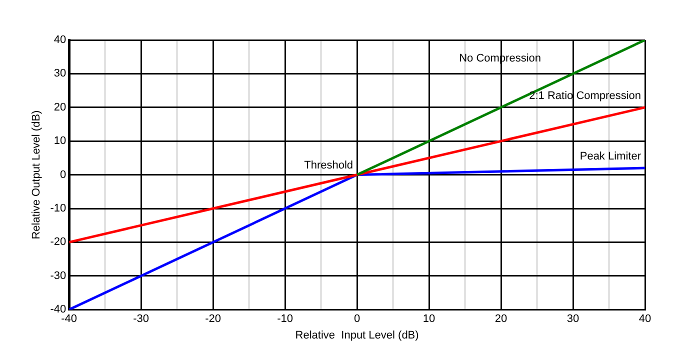 The width and height of the screenshot is (700, 350). I want to click on annotation: Threshold, so click(329, 165).